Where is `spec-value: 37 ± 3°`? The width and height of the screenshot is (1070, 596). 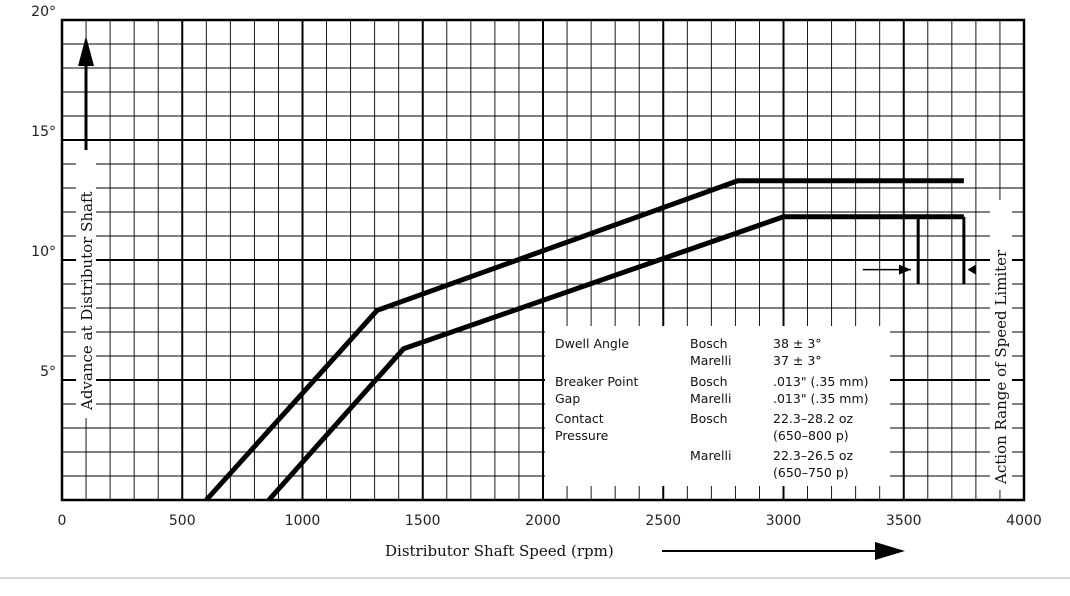
spec-value: 37 ± 3° is located at coordinates (797, 360).